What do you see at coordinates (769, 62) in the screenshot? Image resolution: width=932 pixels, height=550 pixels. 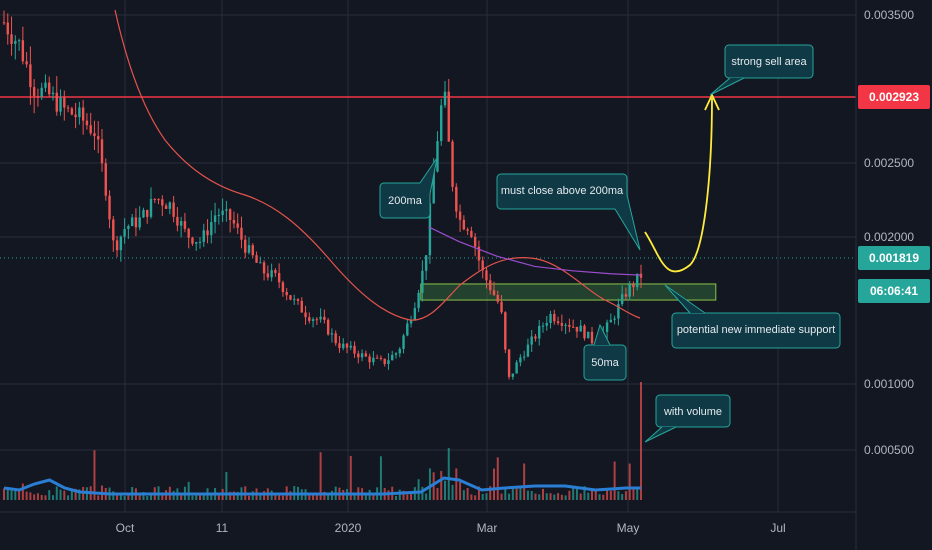 I see `callout-strong-sell-text: strong sell area` at bounding box center [769, 62].